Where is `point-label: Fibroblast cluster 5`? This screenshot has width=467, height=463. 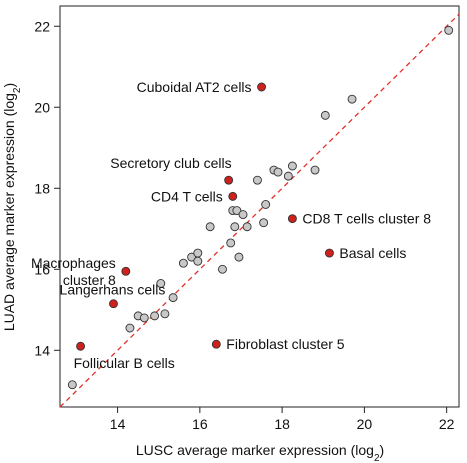
point-label: Fibroblast cluster 5 is located at coordinates (285, 344).